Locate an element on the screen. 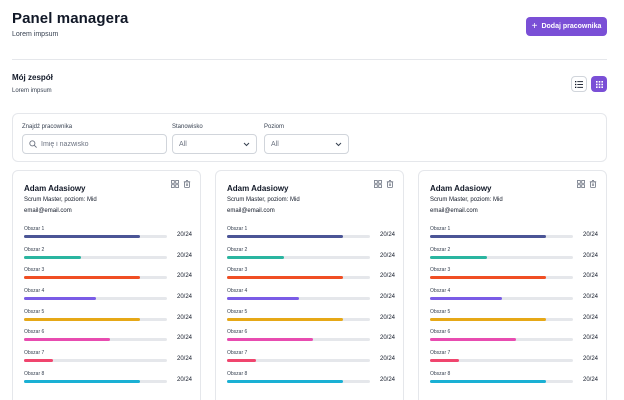  add-employee-button: + Dodaj pracownika is located at coordinates (566, 26).